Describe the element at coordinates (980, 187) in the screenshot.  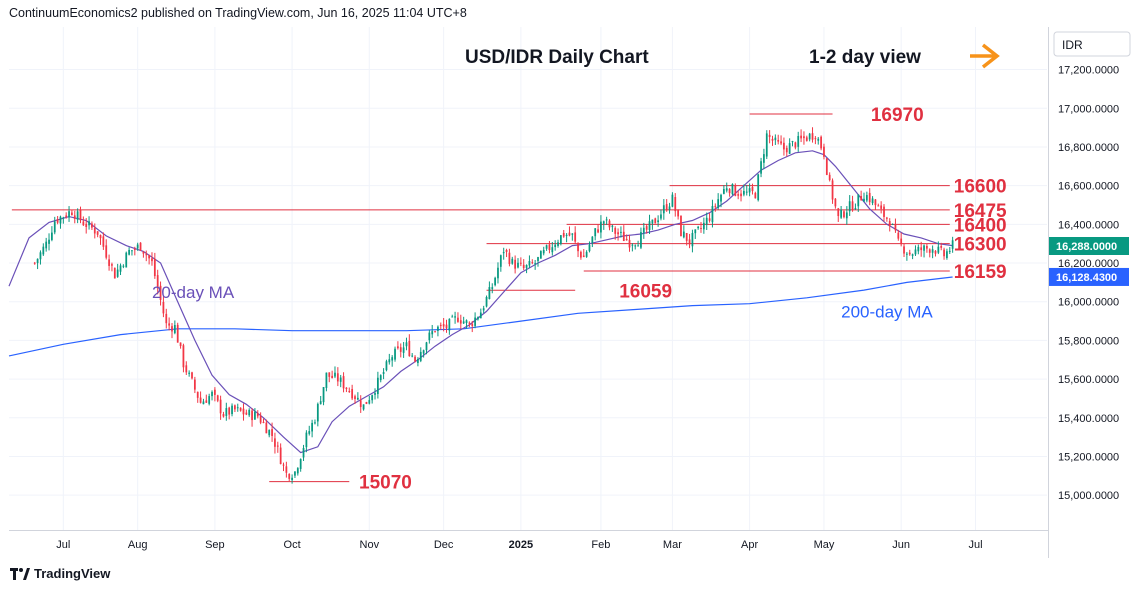
I see `level-label: 16600` at that location.